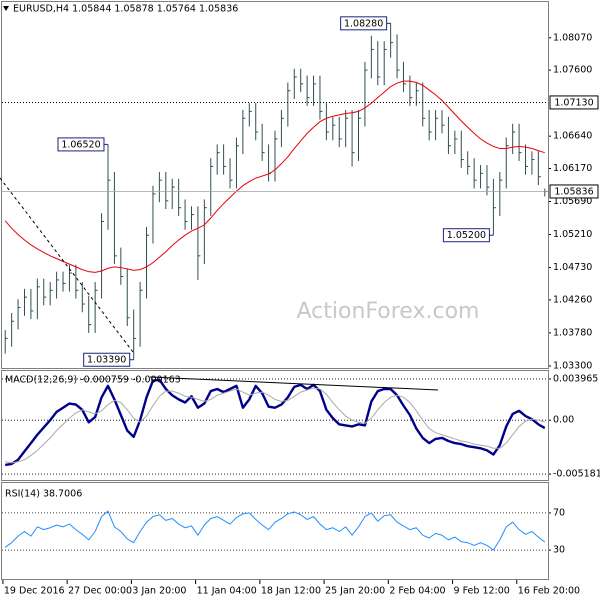 The height and width of the screenshot is (600, 600). I want to click on level-box, so click(574, 102).